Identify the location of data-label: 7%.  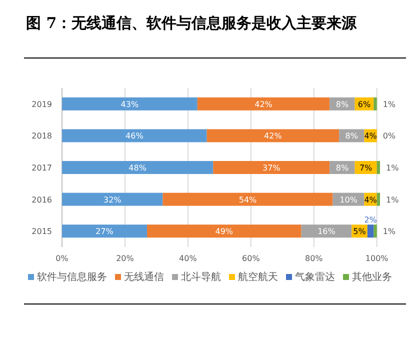
(366, 168).